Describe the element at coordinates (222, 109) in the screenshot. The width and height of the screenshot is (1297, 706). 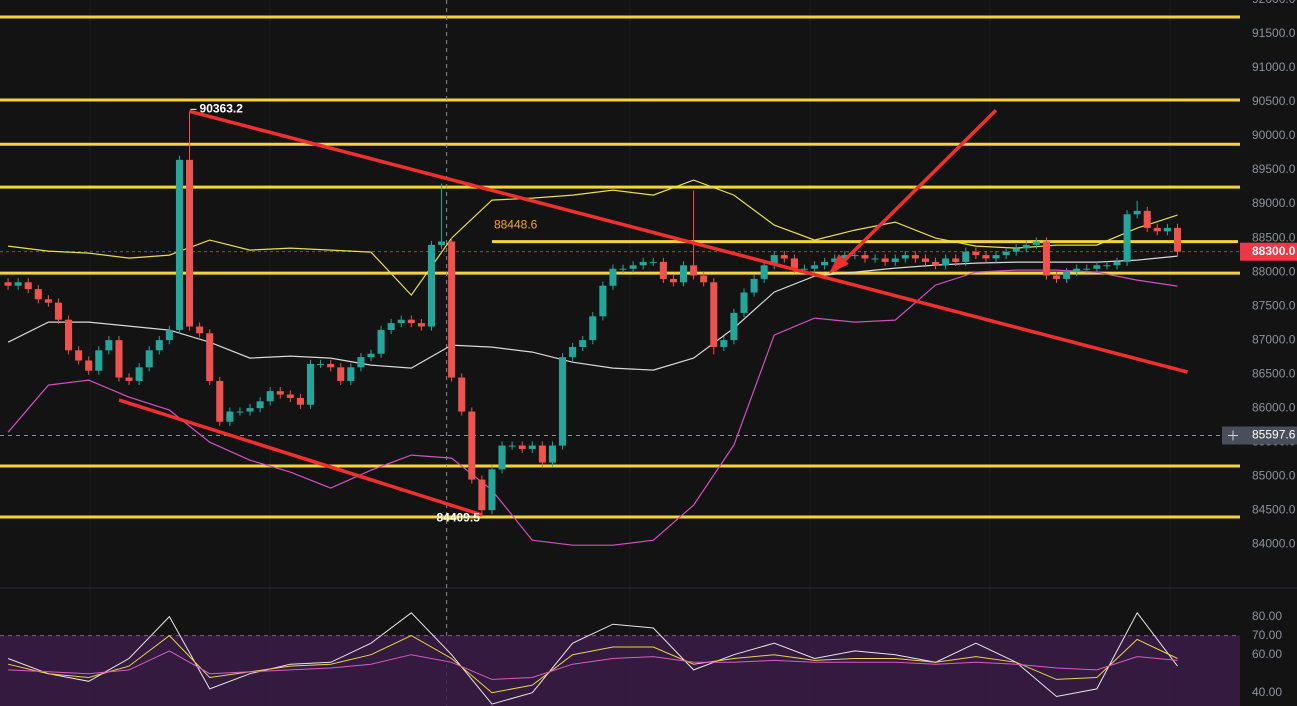
I see `high-marker-label: 90363.2` at that location.